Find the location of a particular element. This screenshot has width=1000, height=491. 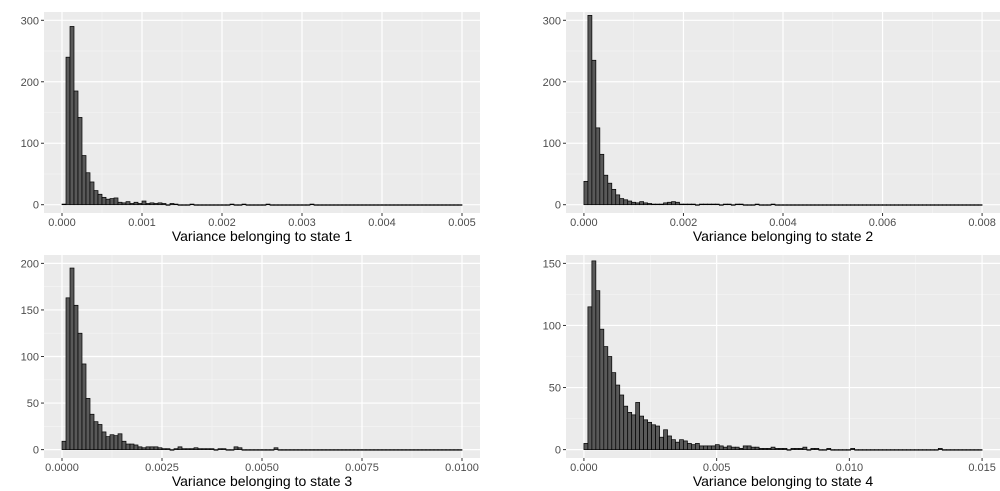

x-tick-label: 0.0000 is located at coordinates (62, 468).